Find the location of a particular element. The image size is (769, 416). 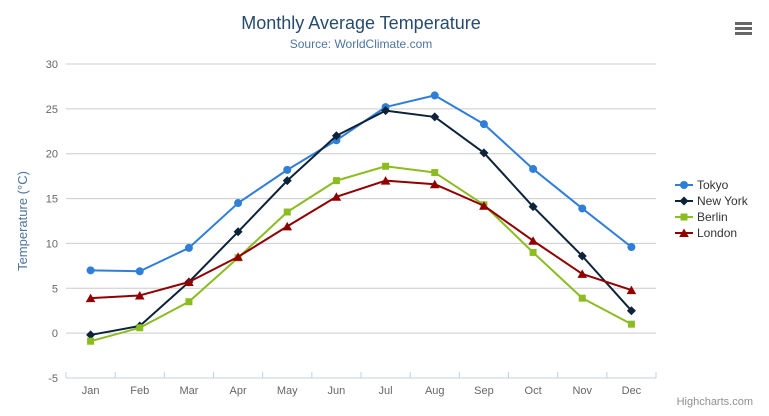

legend-label: New York is located at coordinates (722, 201).